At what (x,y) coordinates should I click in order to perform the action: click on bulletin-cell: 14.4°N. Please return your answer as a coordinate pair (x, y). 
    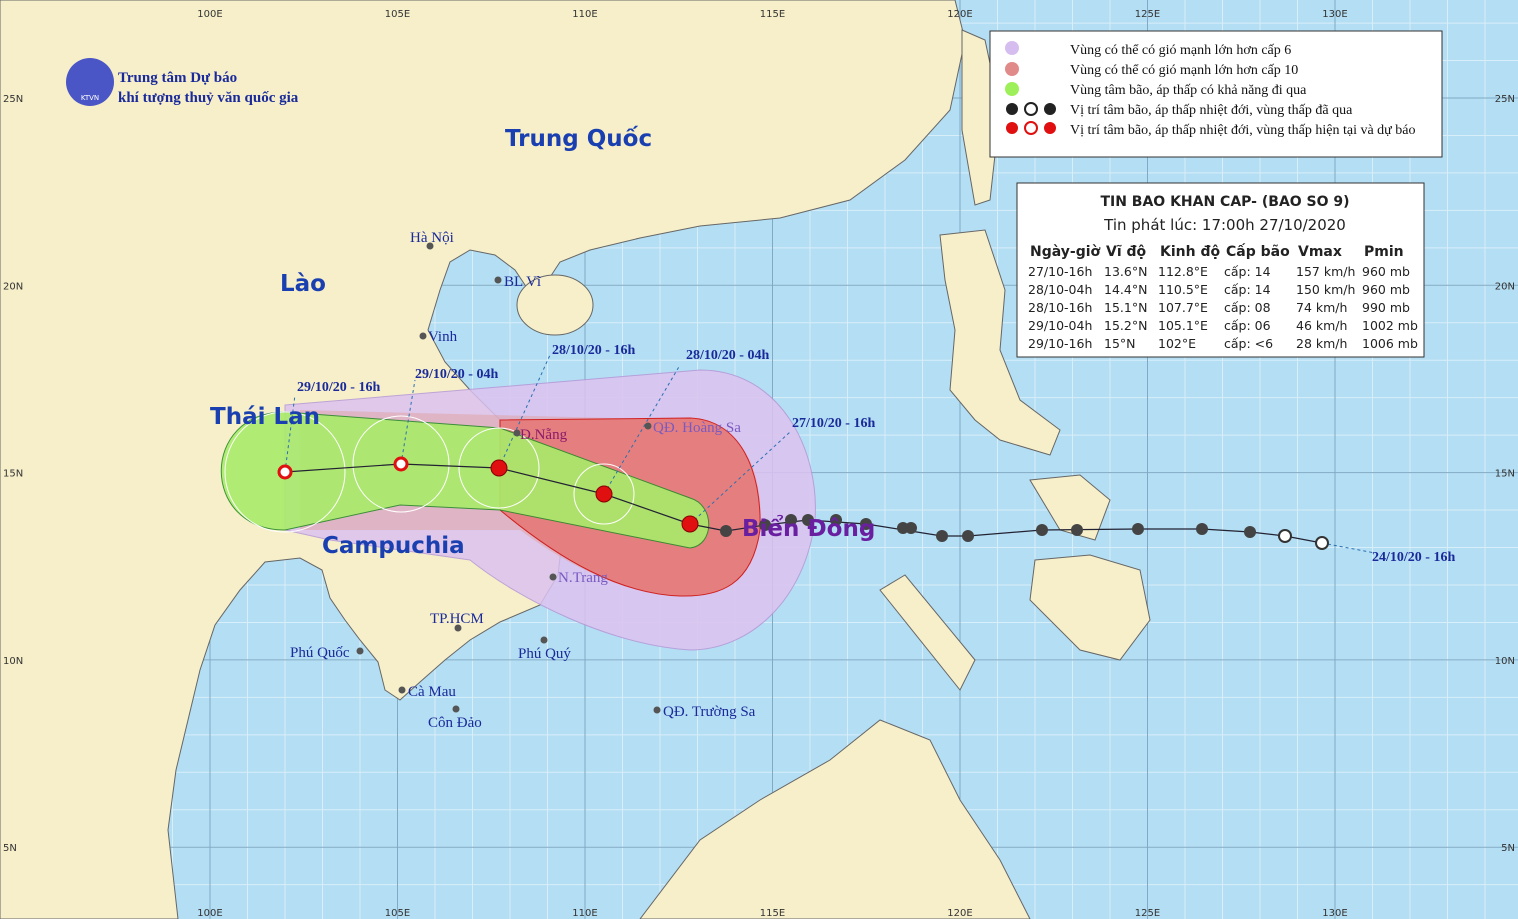
    Looking at the image, I should click on (1125, 289).